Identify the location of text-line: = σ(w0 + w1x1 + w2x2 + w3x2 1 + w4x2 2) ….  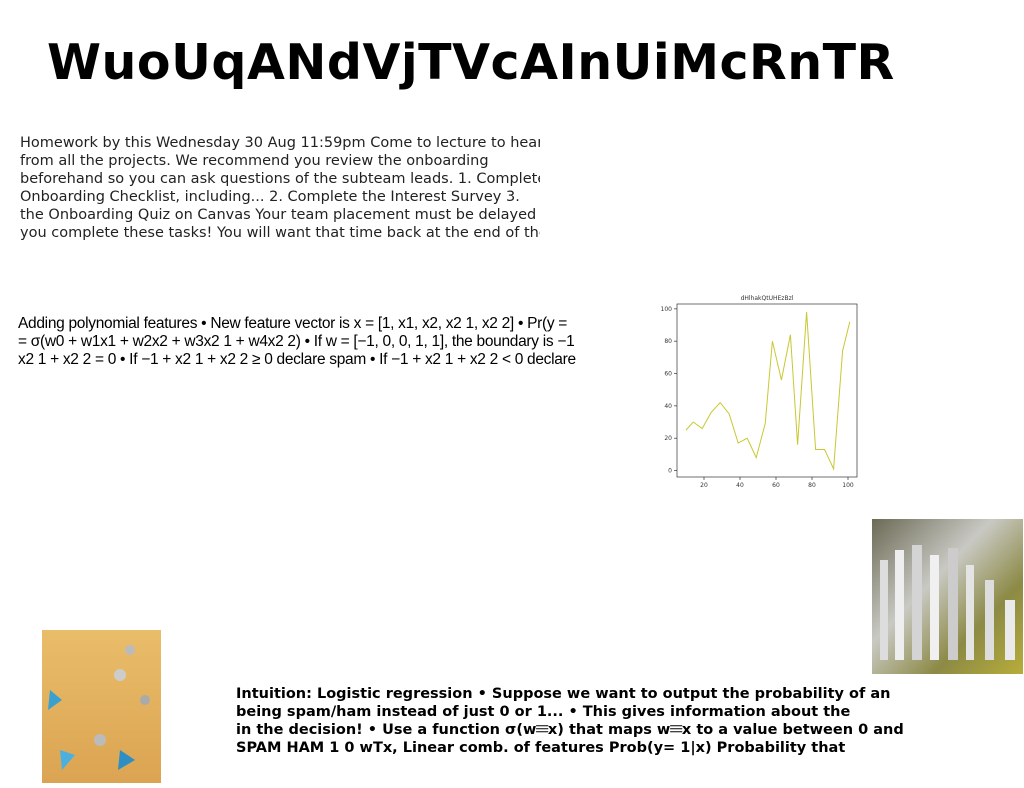
(296, 341).